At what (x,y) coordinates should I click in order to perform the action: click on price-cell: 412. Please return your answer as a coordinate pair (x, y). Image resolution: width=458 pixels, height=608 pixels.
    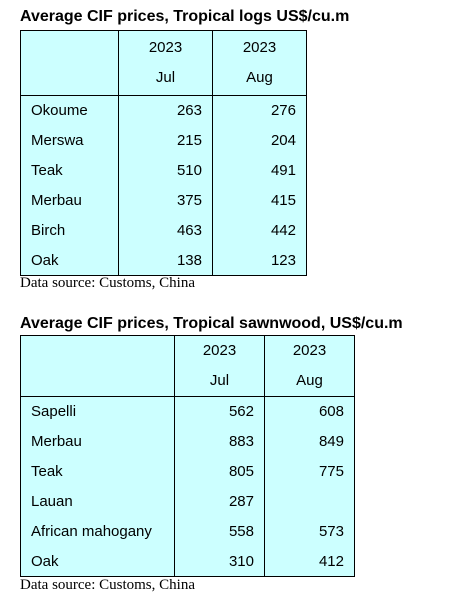
    Looking at the image, I should click on (309, 561).